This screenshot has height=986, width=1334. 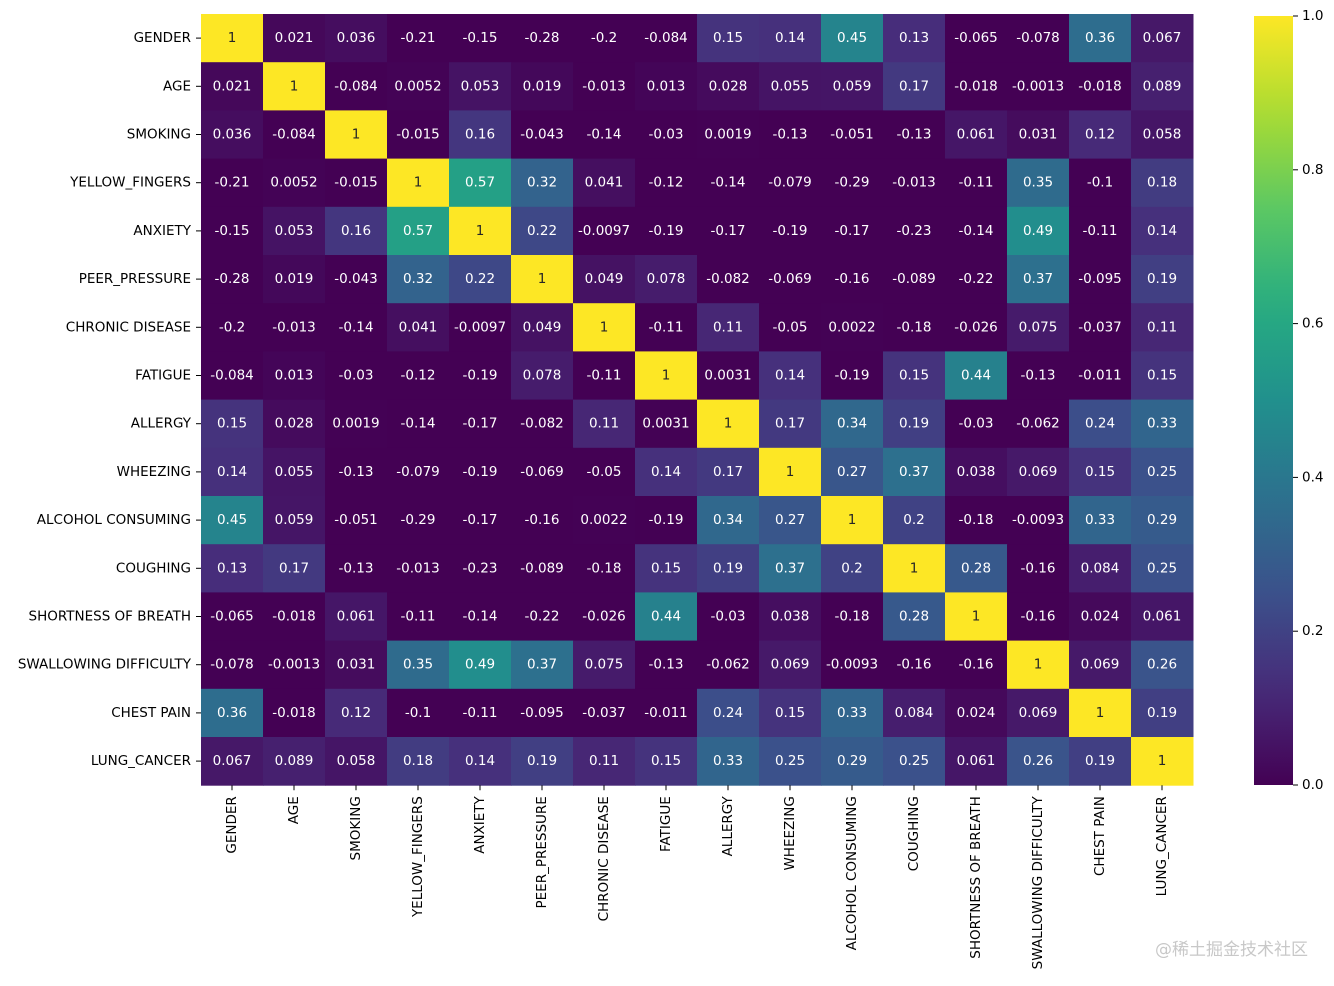 I want to click on heatmap-cell-value: 0.25, so click(x=790, y=761).